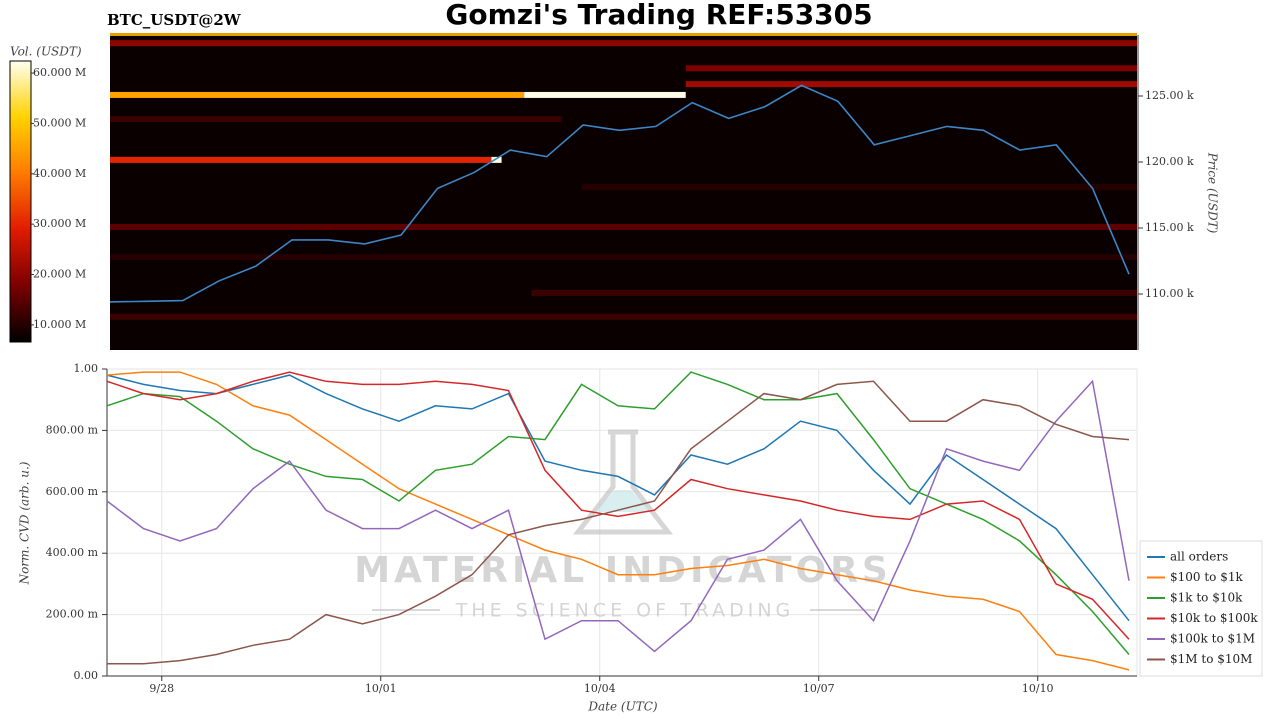 The width and height of the screenshot is (1280, 720). Describe the element at coordinates (819, 688) in the screenshot. I see `x-tick-label: 10/07` at that location.